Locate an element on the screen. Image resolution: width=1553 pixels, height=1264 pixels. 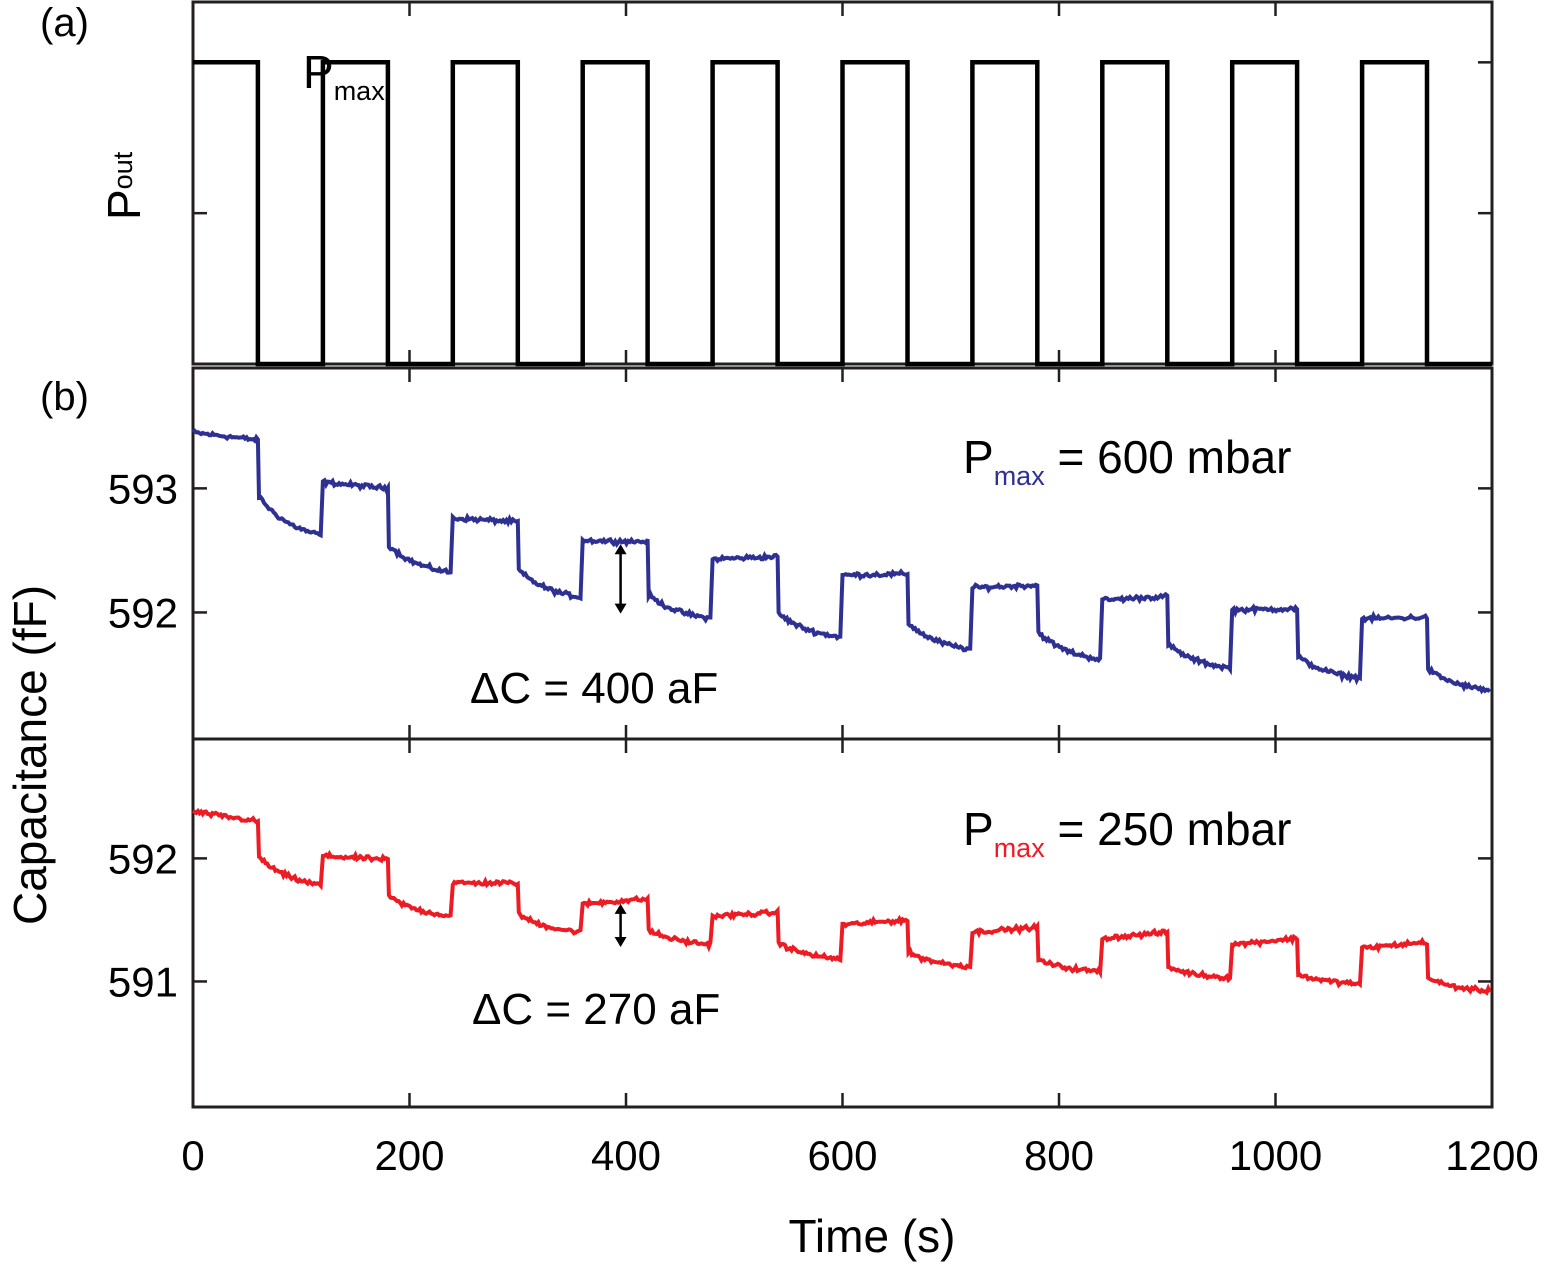
x-tick-label: 600 is located at coordinates (842, 1155).